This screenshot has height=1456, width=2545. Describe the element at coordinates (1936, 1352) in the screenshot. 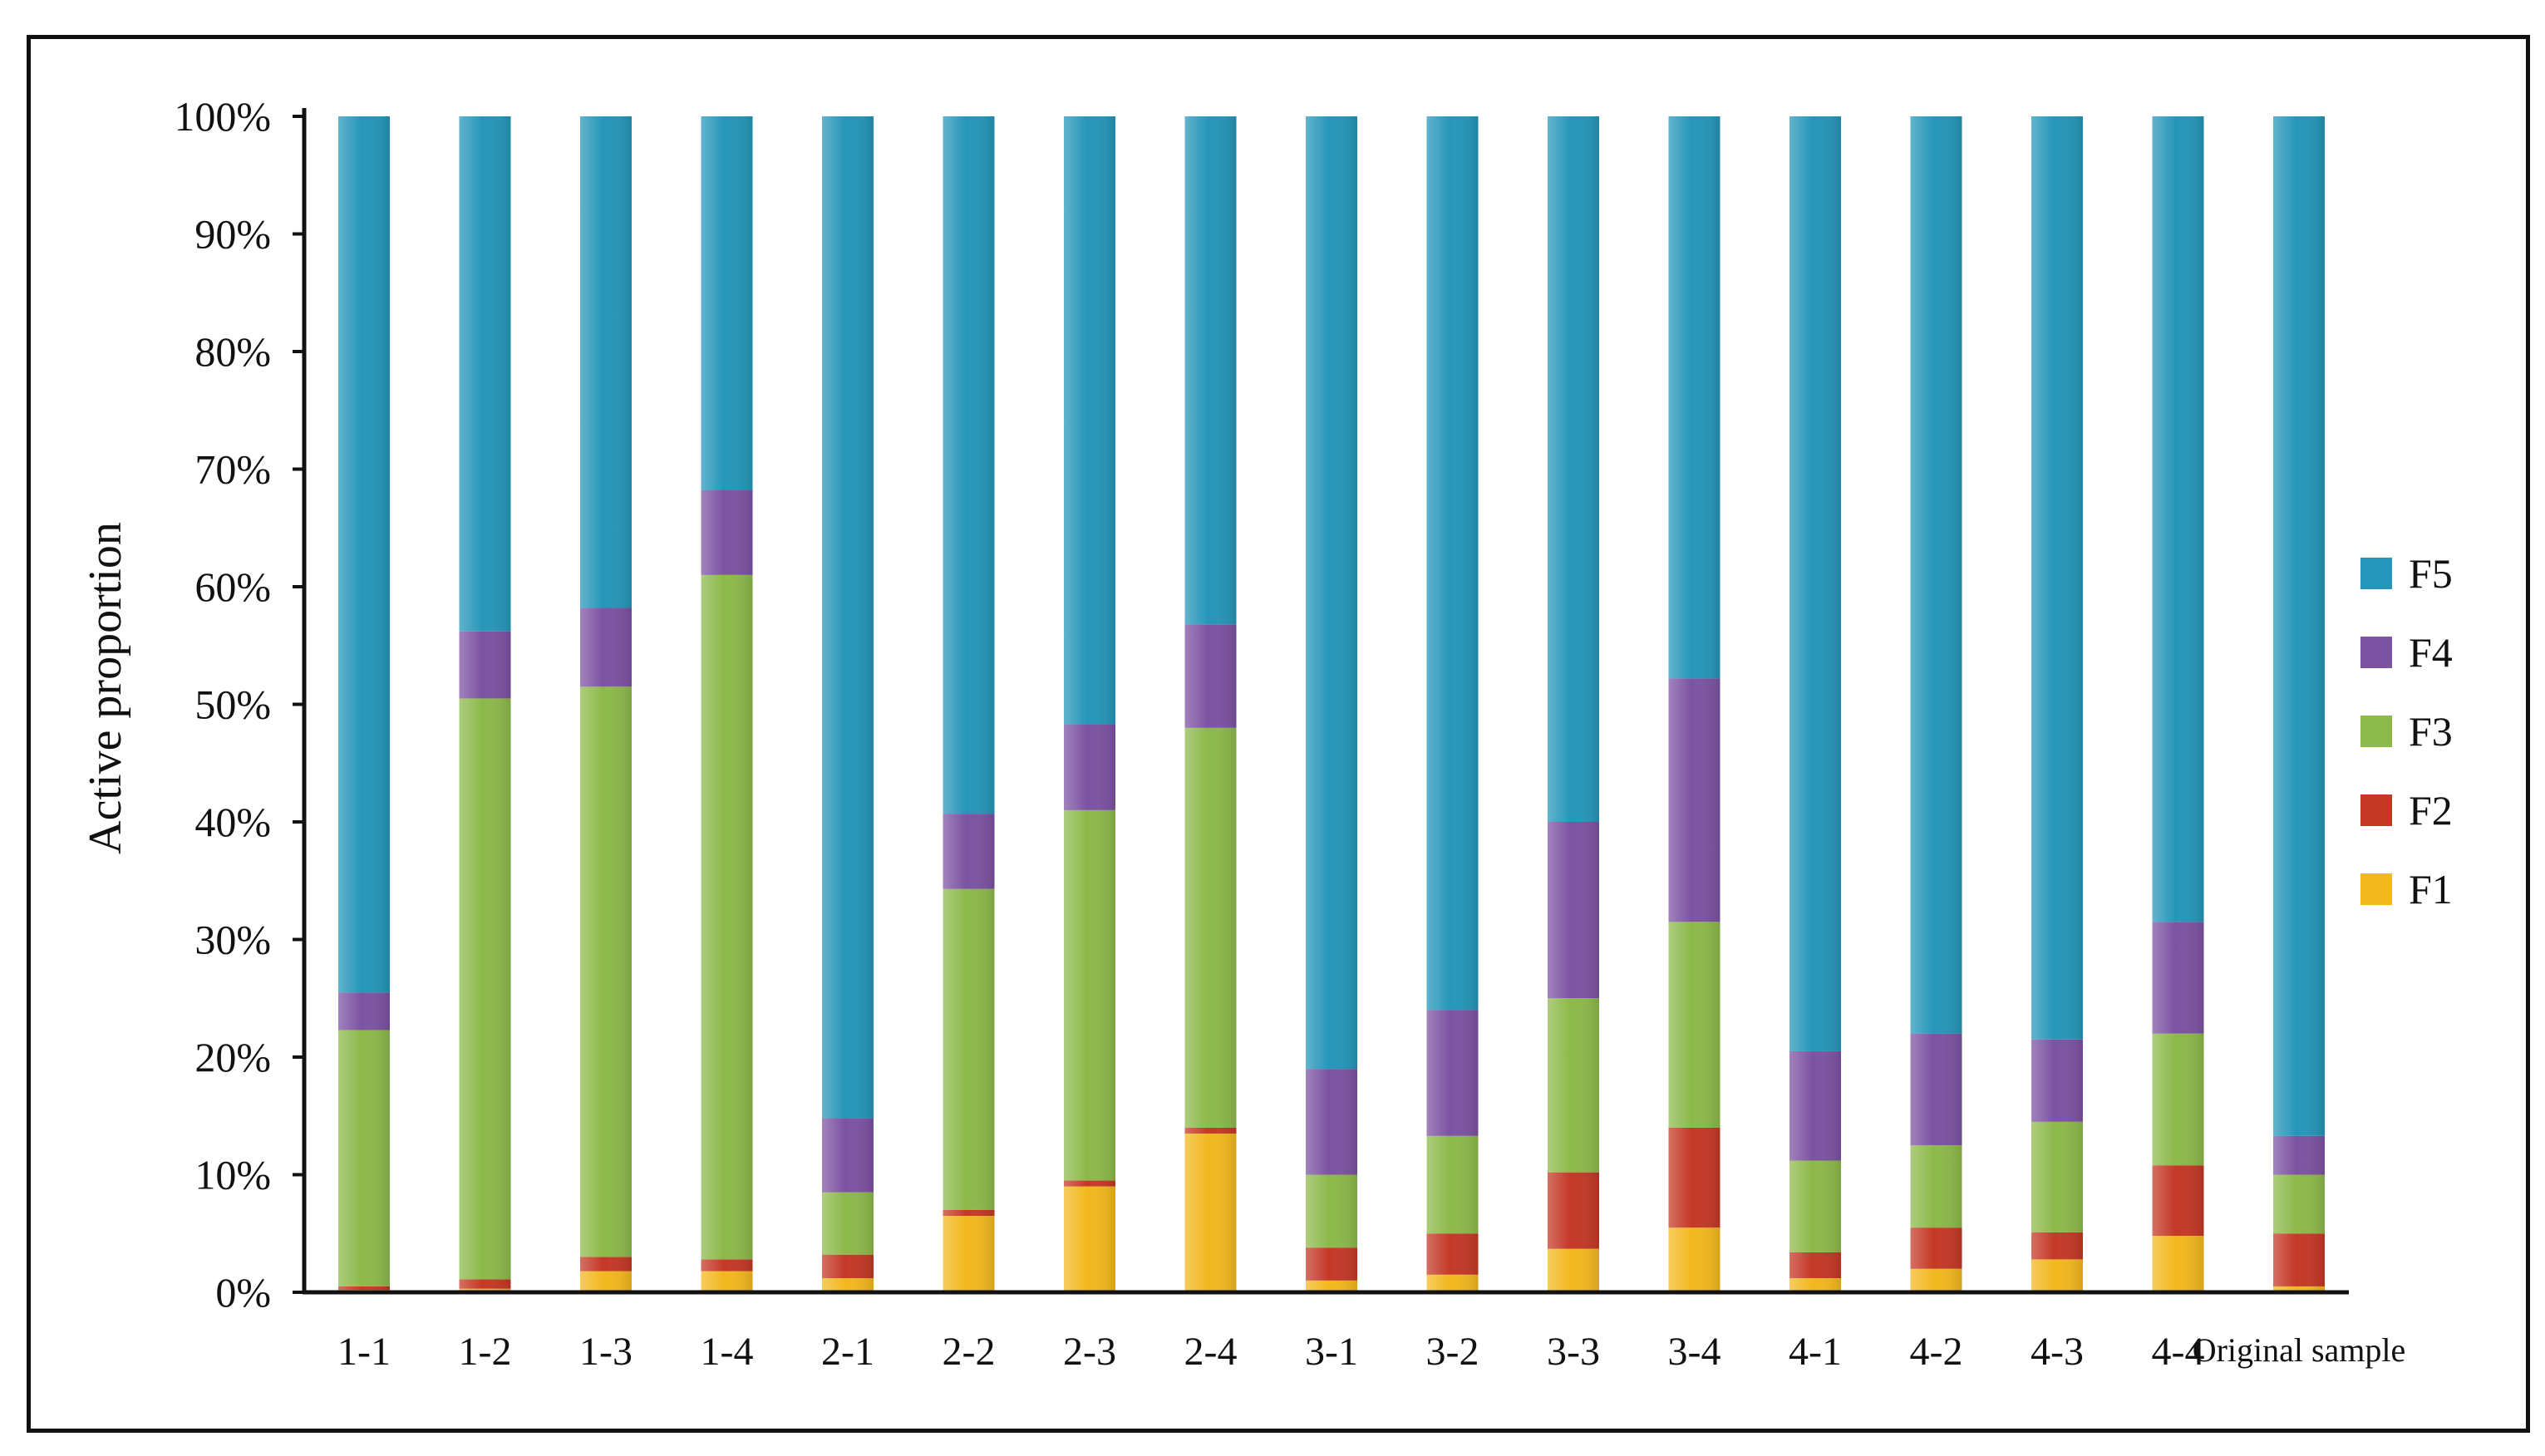

I see `x-category-label: 4-2` at that location.